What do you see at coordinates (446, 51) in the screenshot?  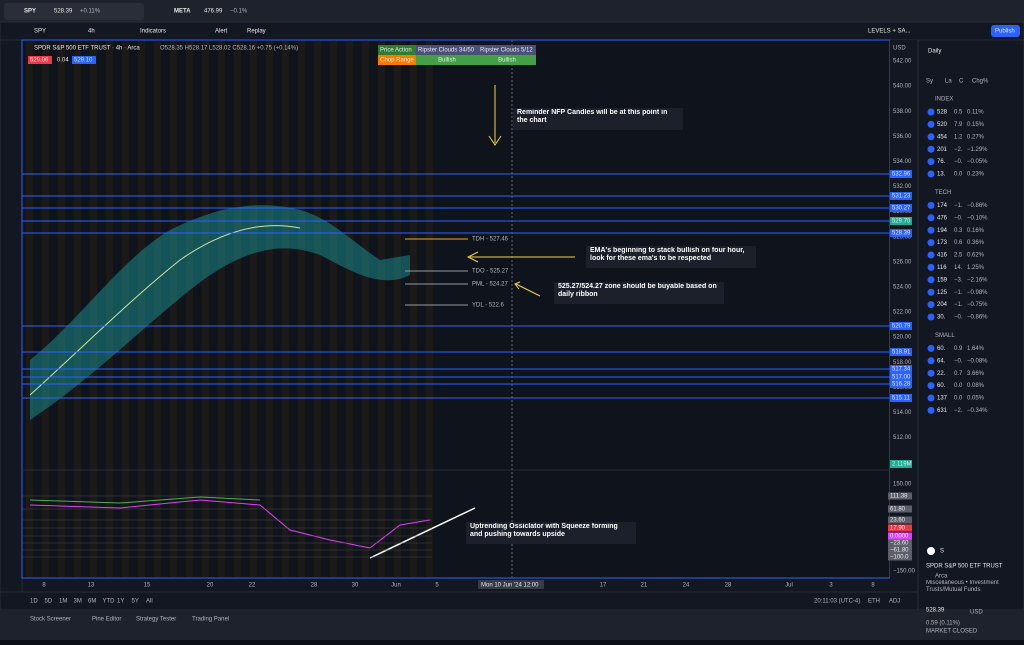 I see `table-header: Ripster Clouds 34/50` at bounding box center [446, 51].